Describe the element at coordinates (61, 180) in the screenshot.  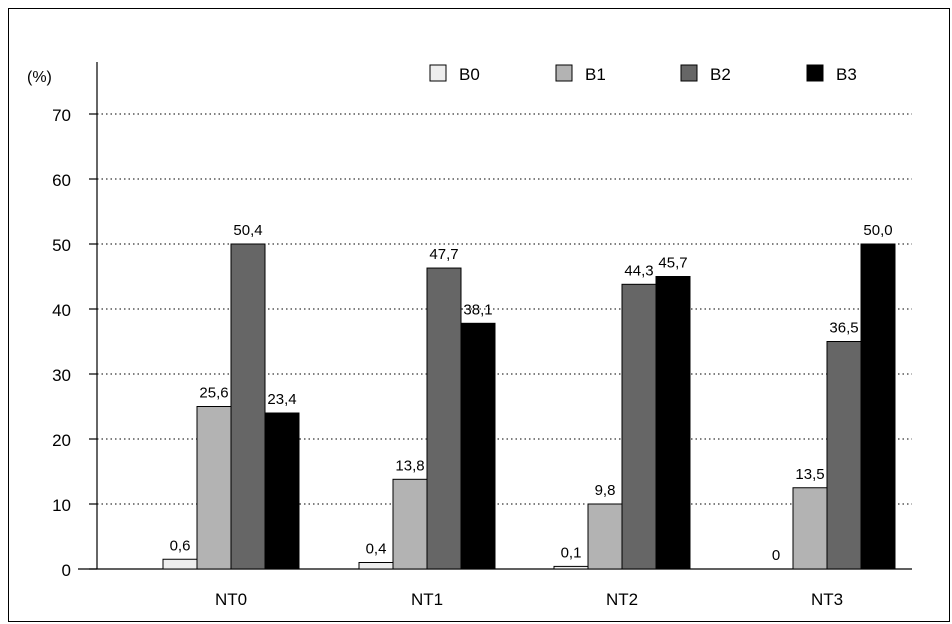
I see `y-tick-label-60: 60` at that location.